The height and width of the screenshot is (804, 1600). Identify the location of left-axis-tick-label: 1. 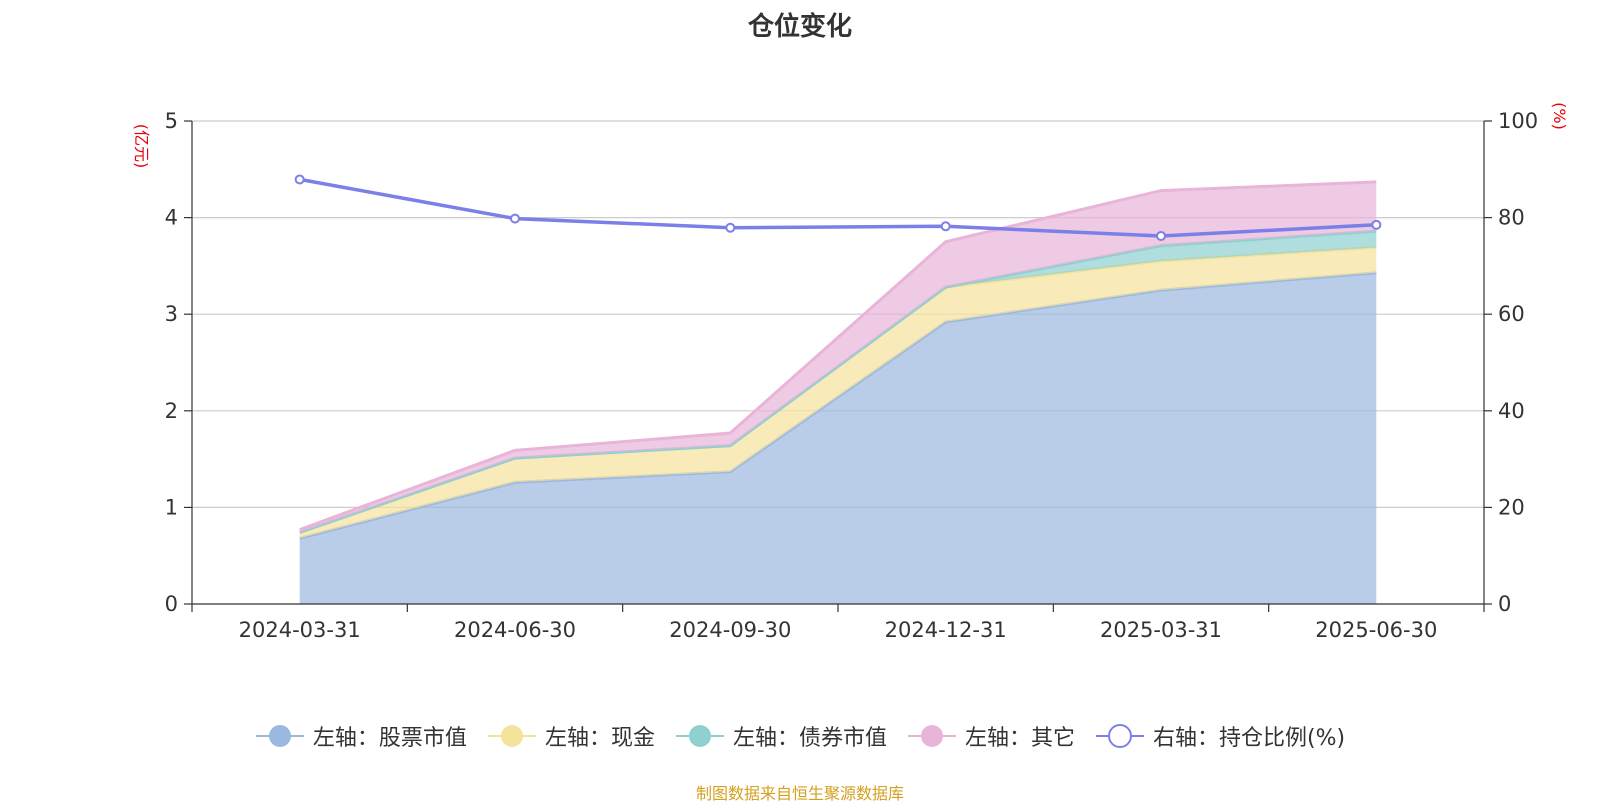
(171, 507).